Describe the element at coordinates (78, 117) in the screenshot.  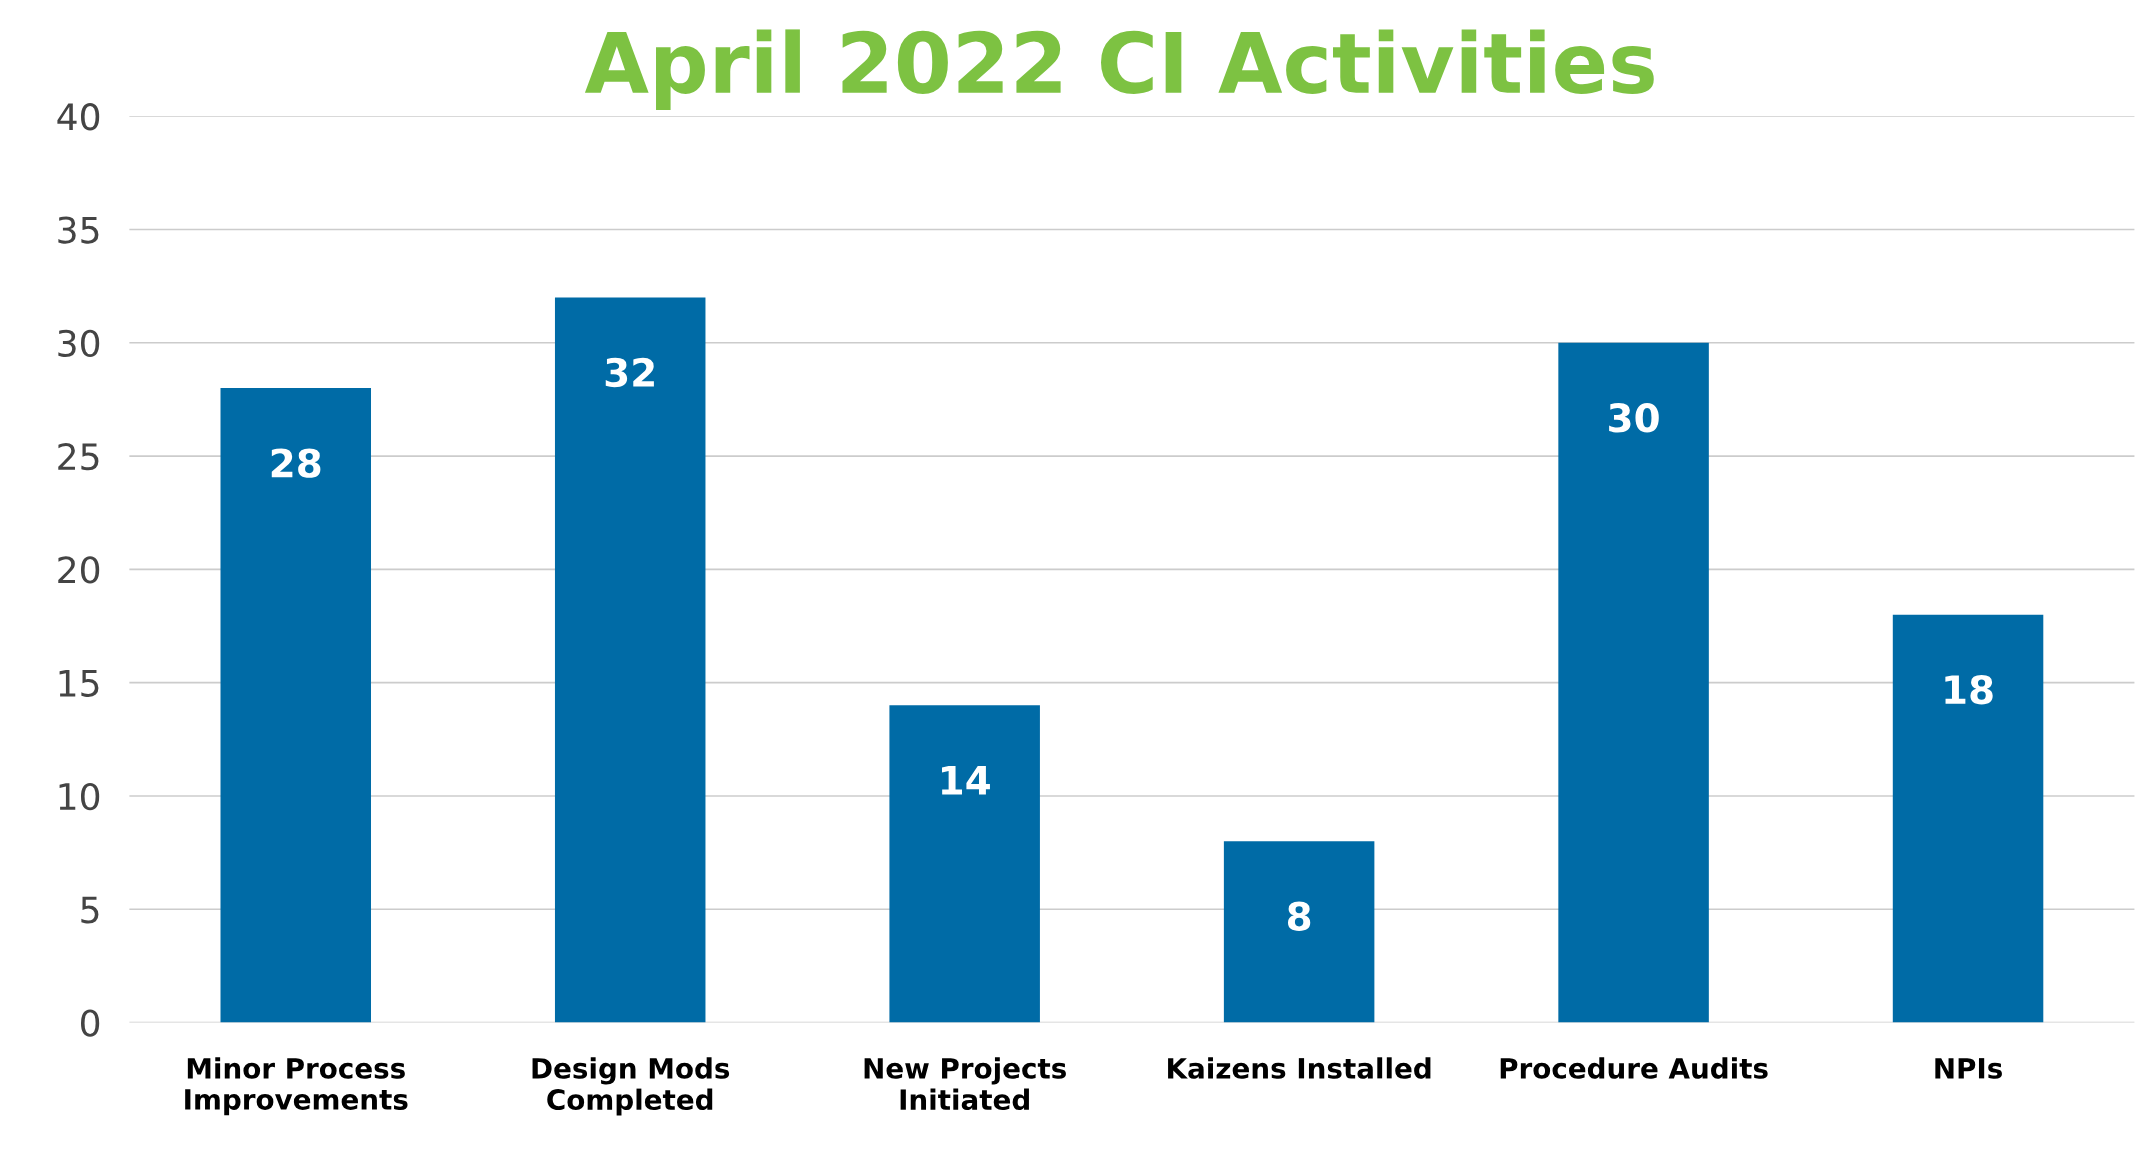
I see `y-tick-label: 40` at that location.